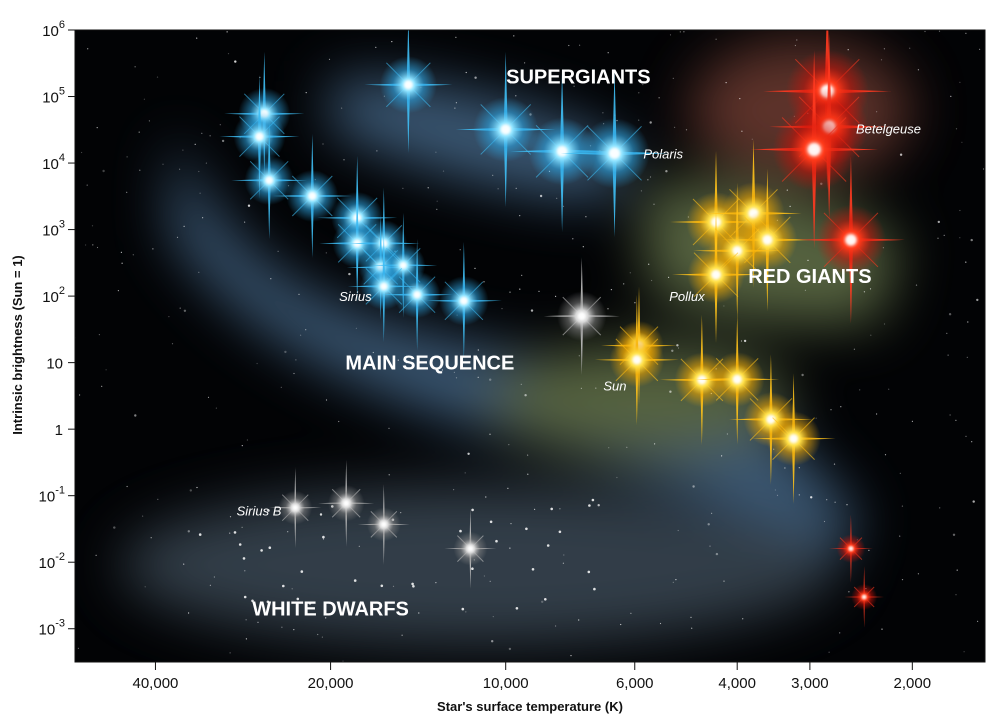 This screenshot has width=1000, height=718. What do you see at coordinates (810, 683) in the screenshot?
I see `x-tick-label-5: 3,000` at bounding box center [810, 683].